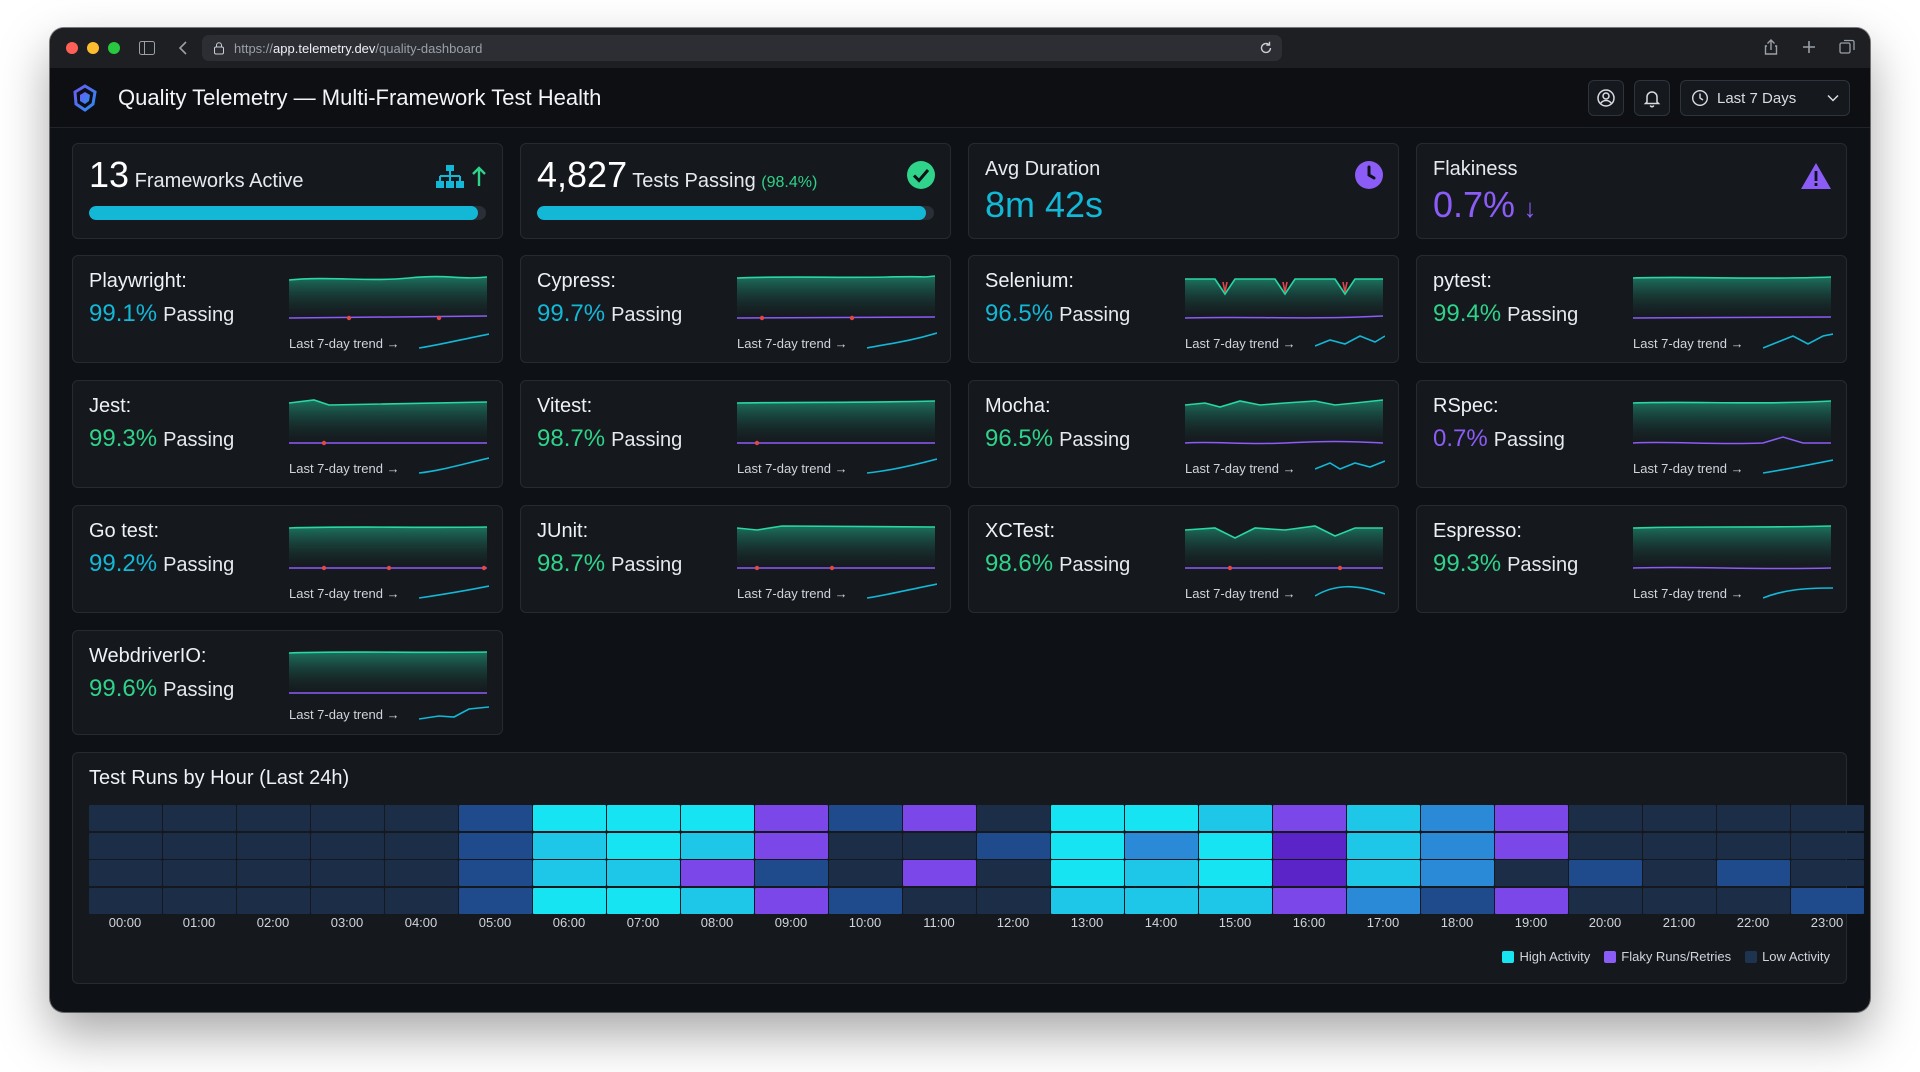  I want to click on new-tab-icon, so click(1809, 47).